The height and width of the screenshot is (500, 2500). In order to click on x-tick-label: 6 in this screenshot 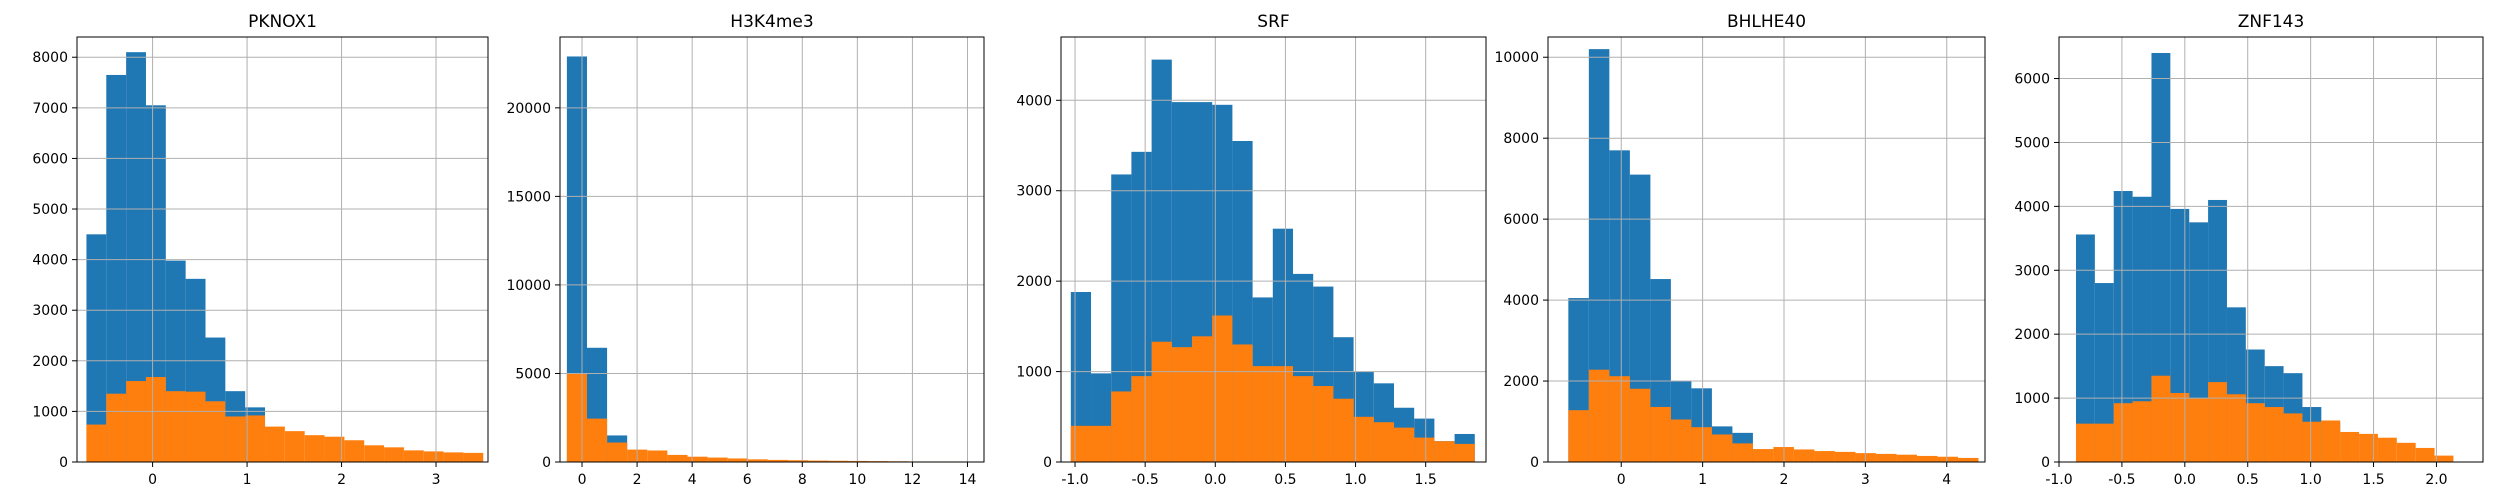, I will do `click(747, 480)`.